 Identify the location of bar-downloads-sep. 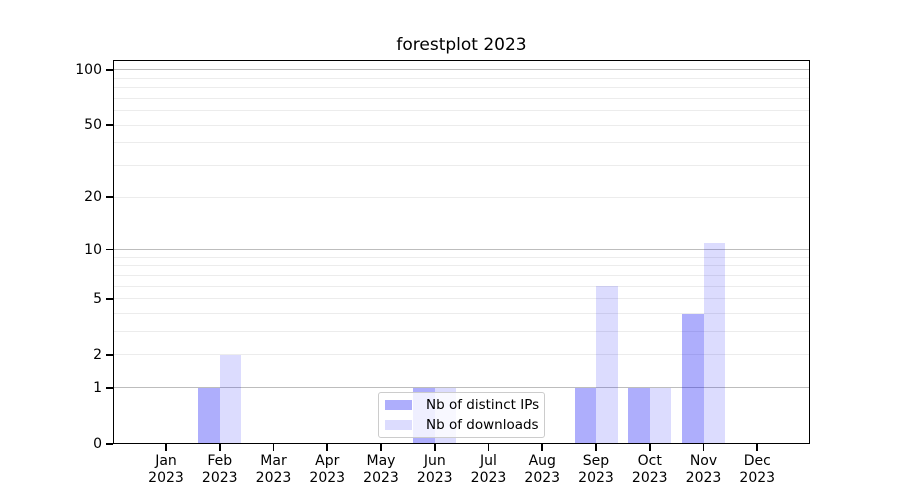
(607, 365).